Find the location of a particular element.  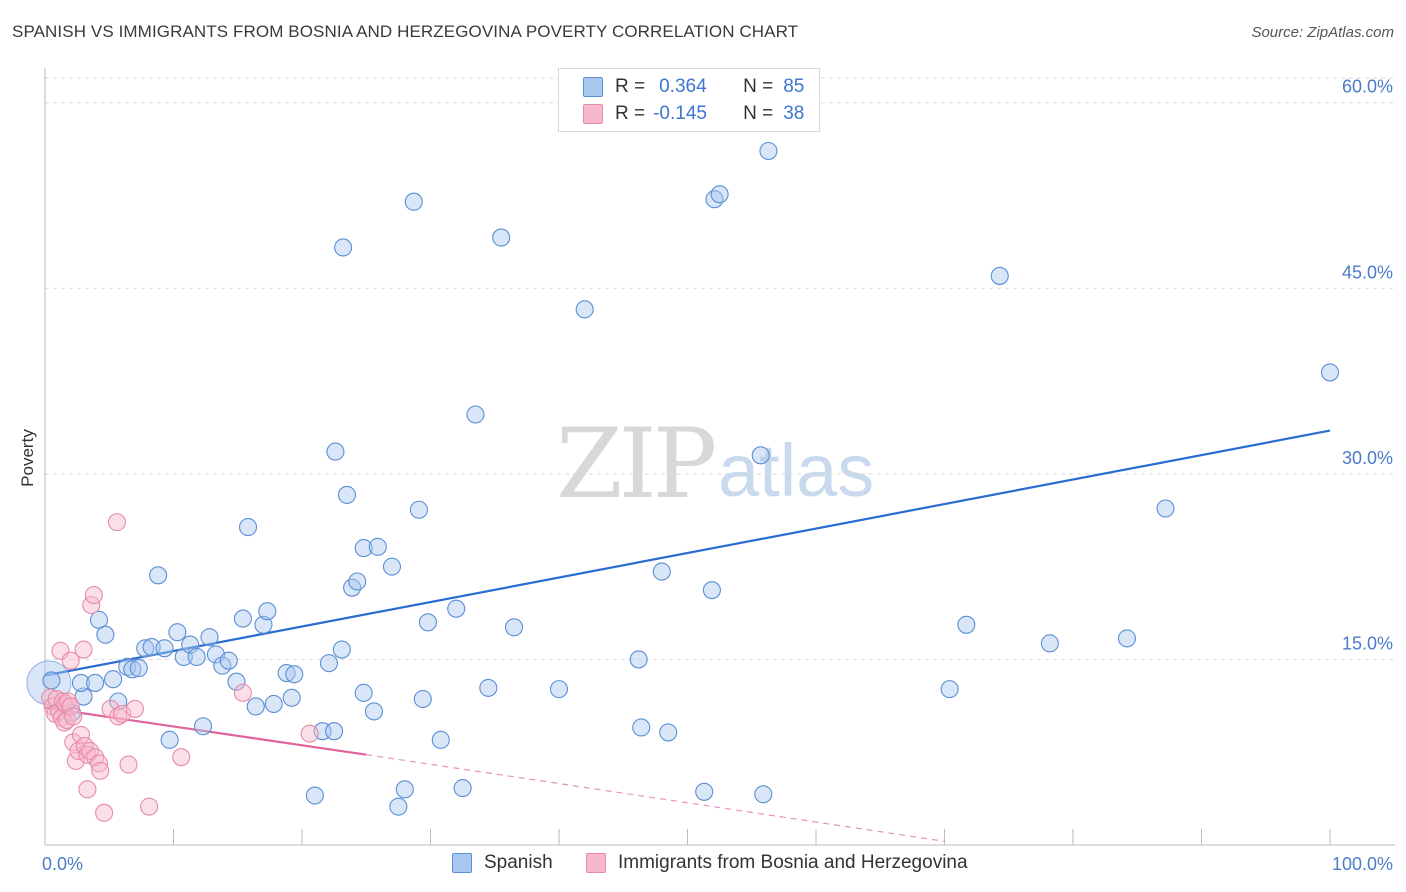

y-tick-label: 15.0% is located at coordinates (1367, 643).